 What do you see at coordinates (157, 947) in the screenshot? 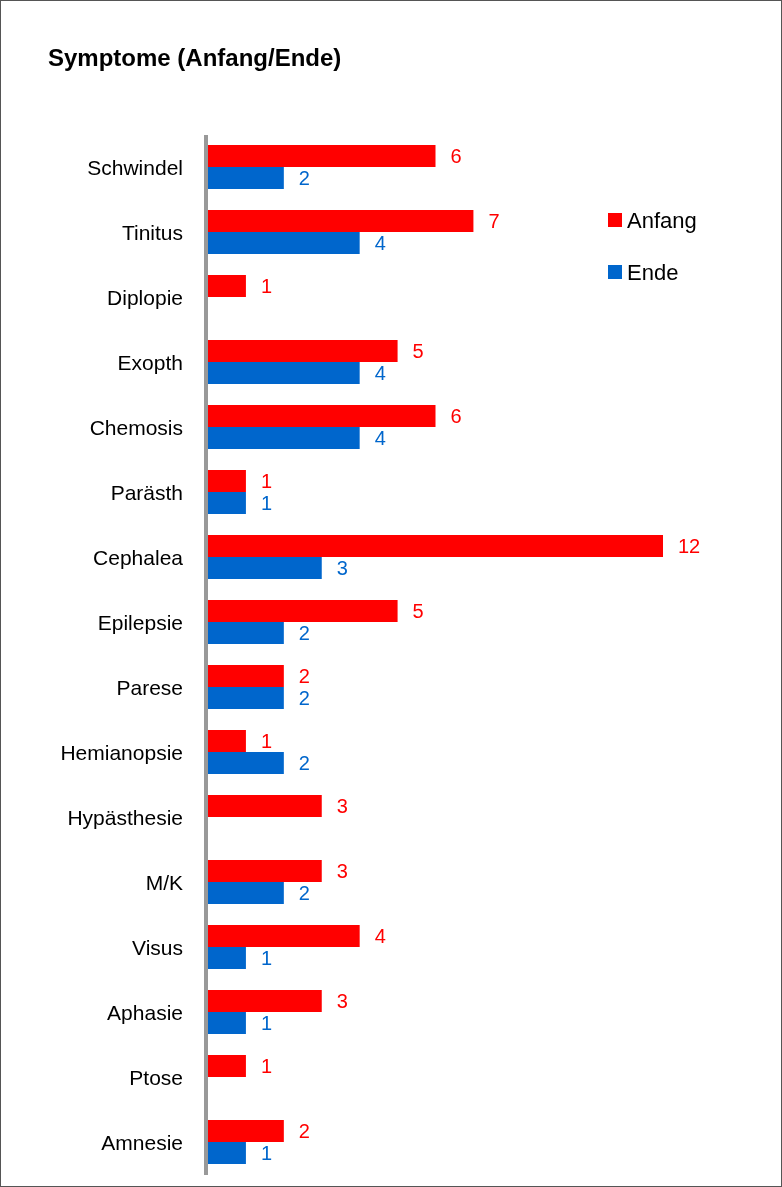
I see `y-tick-label: Visus` at bounding box center [157, 947].